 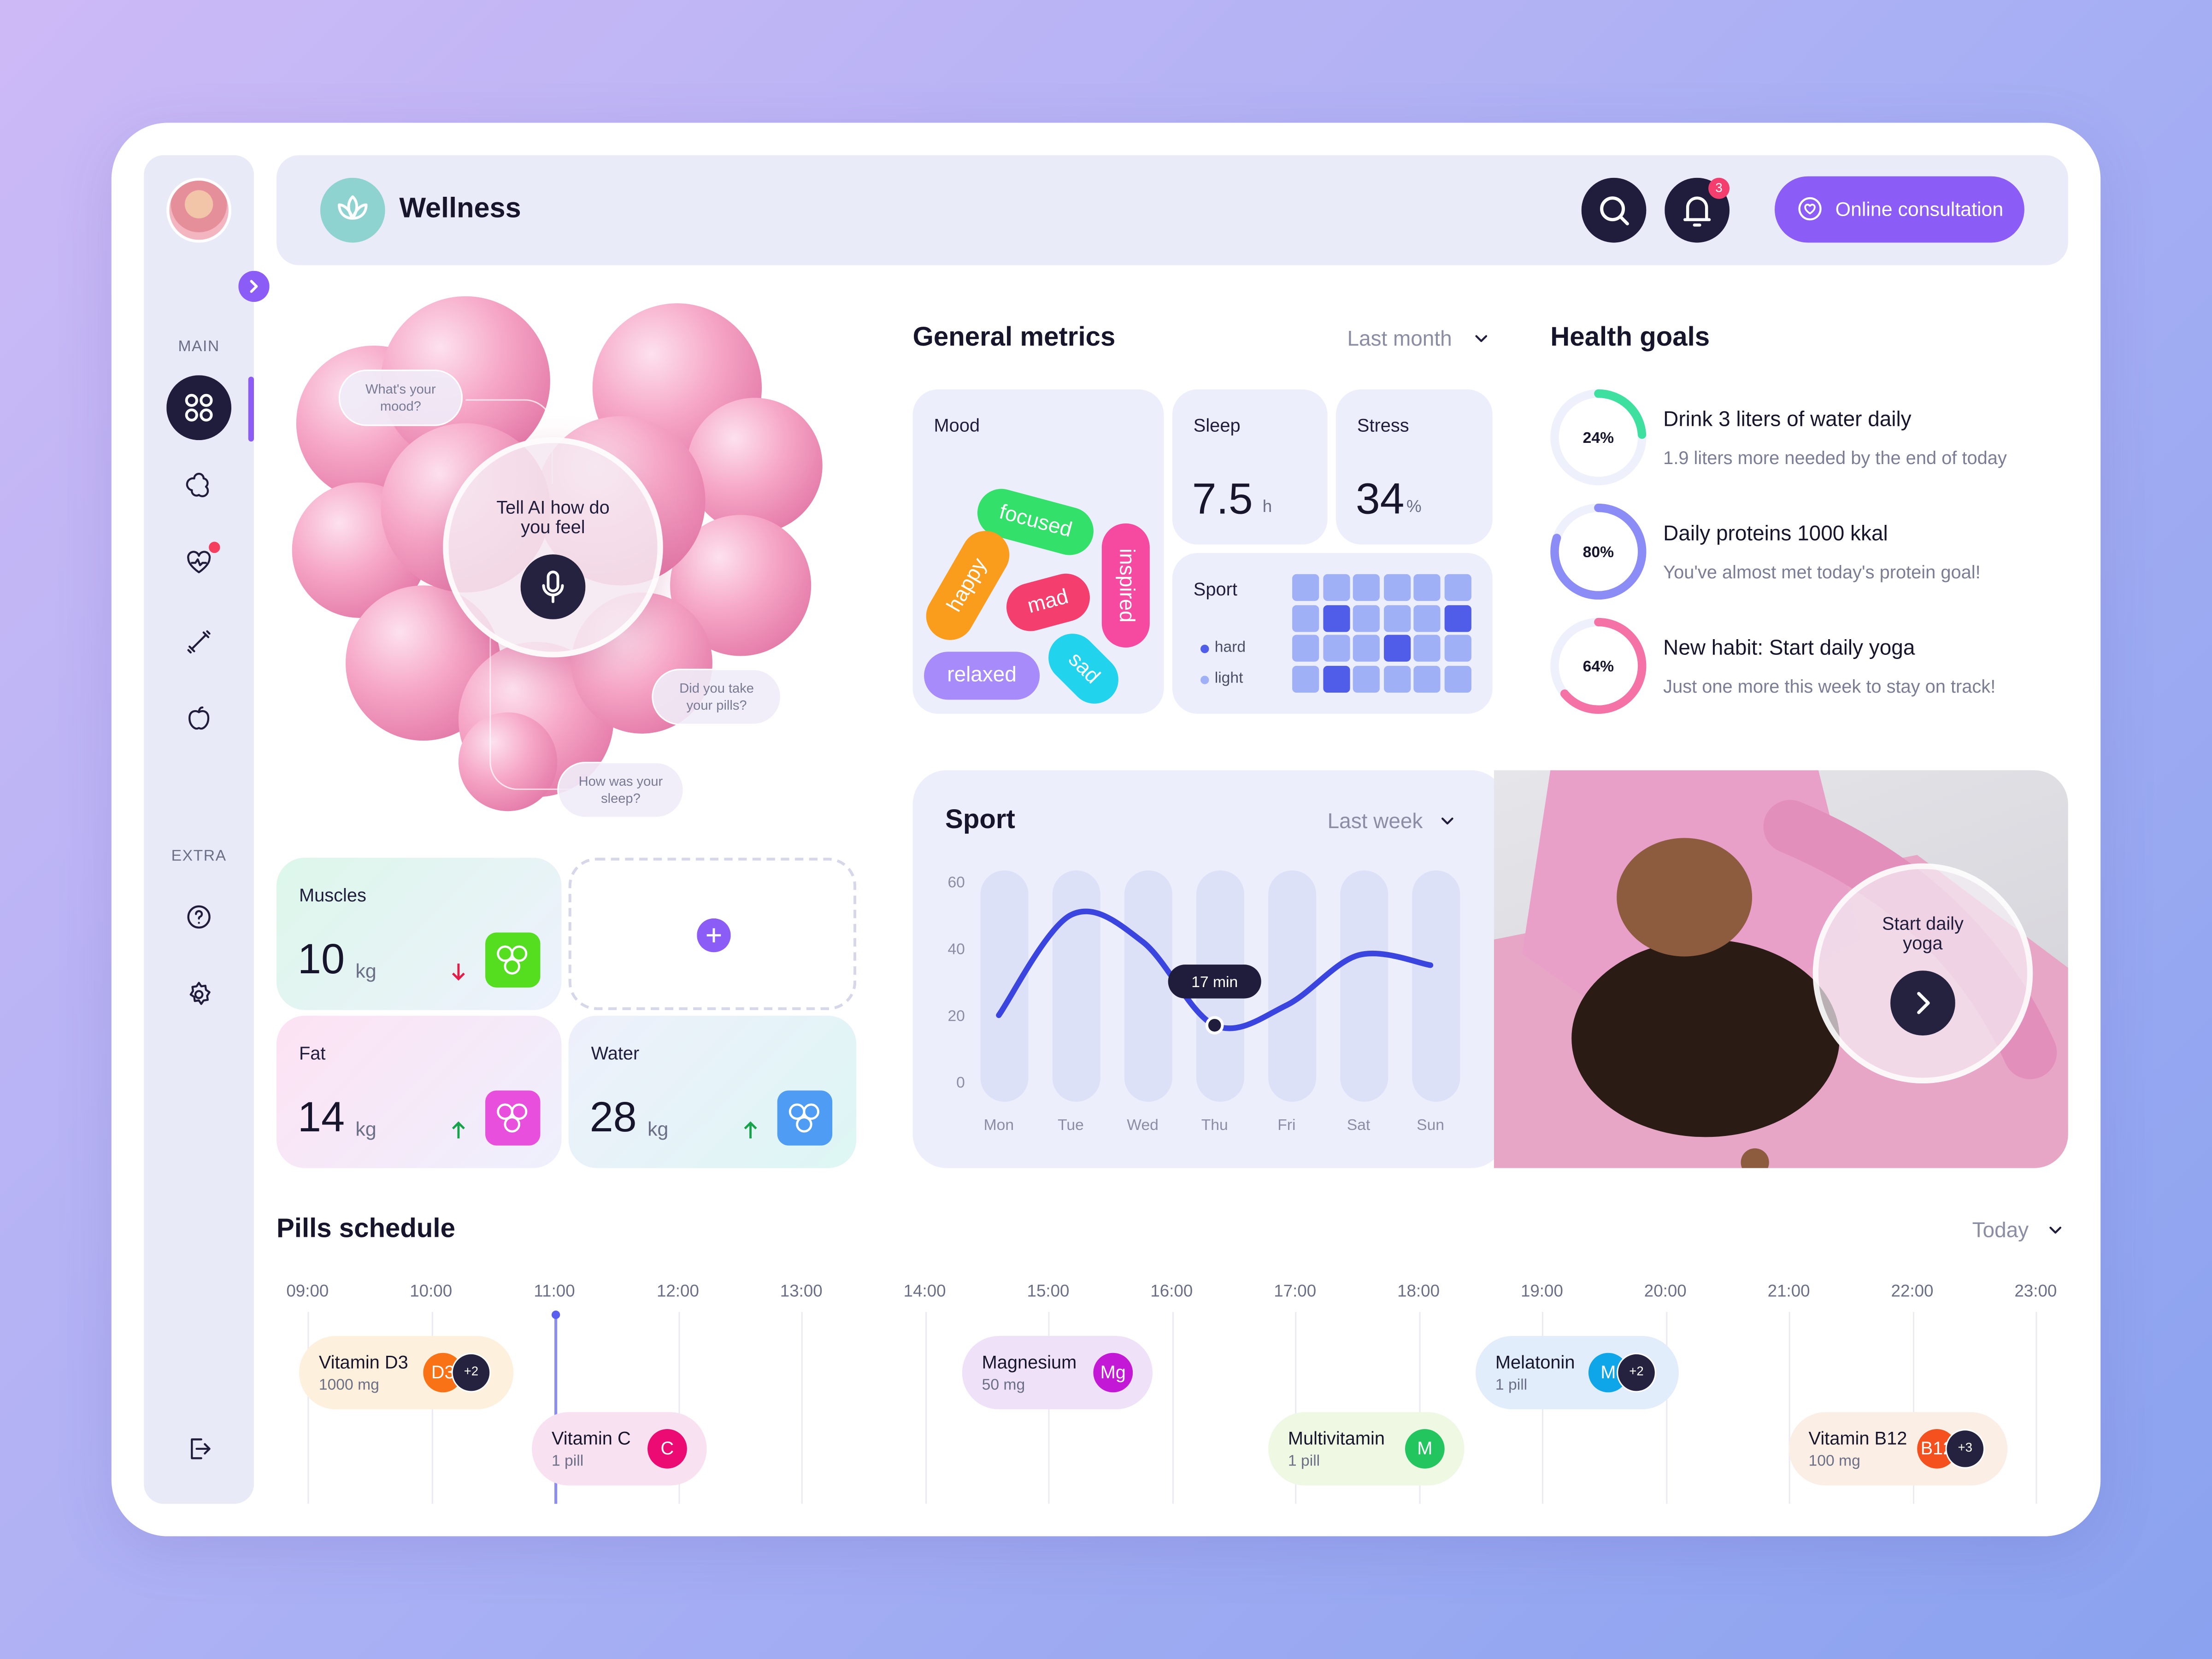 What do you see at coordinates (1267, 506) in the screenshot?
I see `metric-unit: h` at bounding box center [1267, 506].